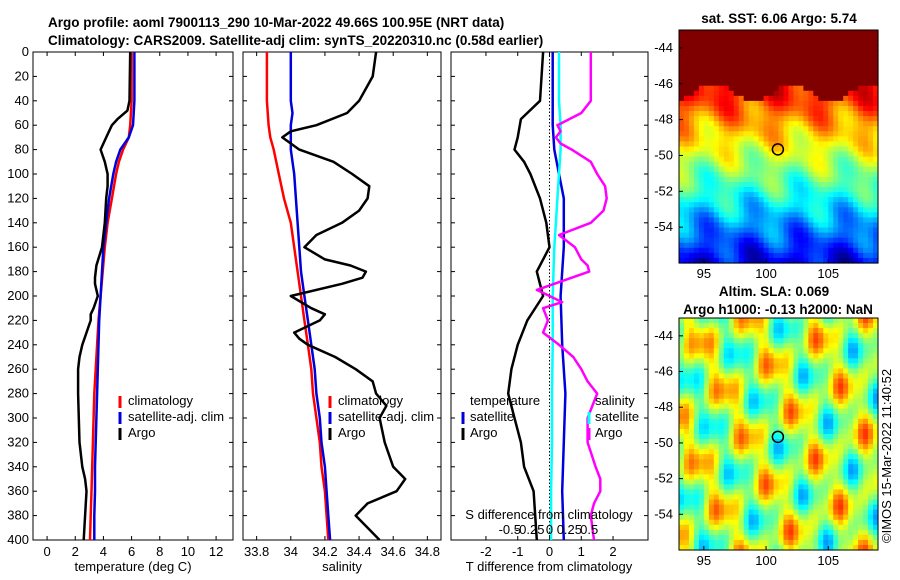  Describe the element at coordinates (188, 551) in the screenshot. I see `x-tick-label: 10` at that location.